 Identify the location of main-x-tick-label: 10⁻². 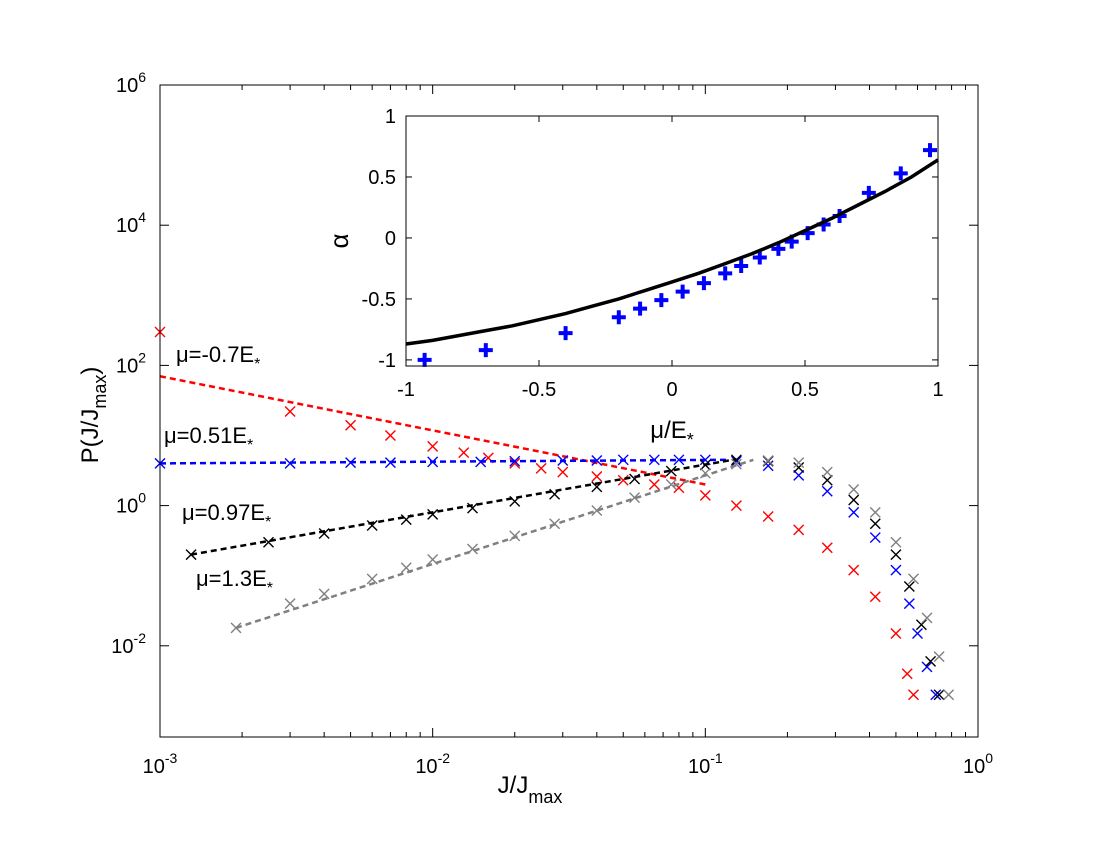
(432, 764).